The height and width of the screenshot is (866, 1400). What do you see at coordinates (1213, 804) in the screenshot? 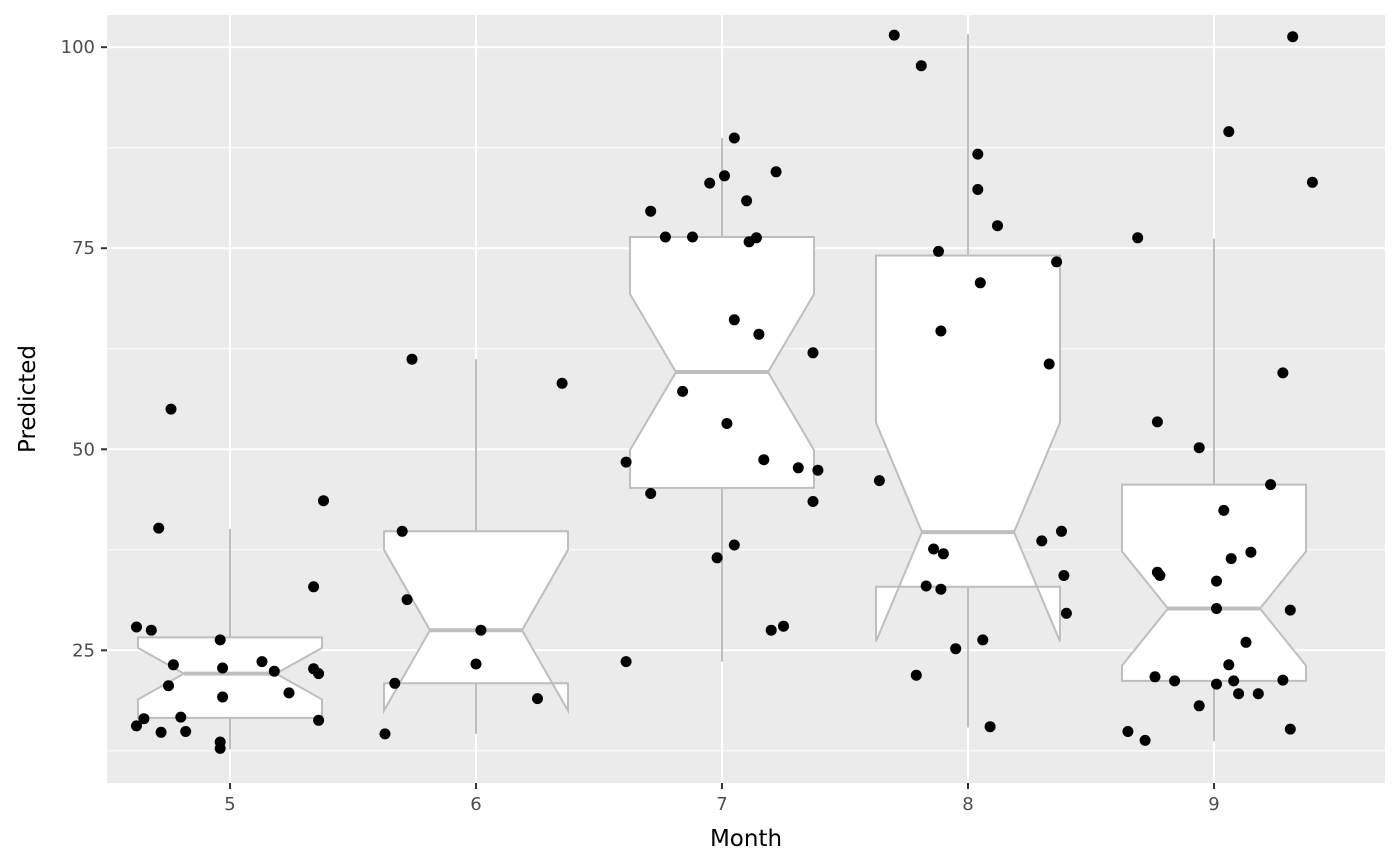
I see `x-tick-label: 9` at bounding box center [1213, 804].